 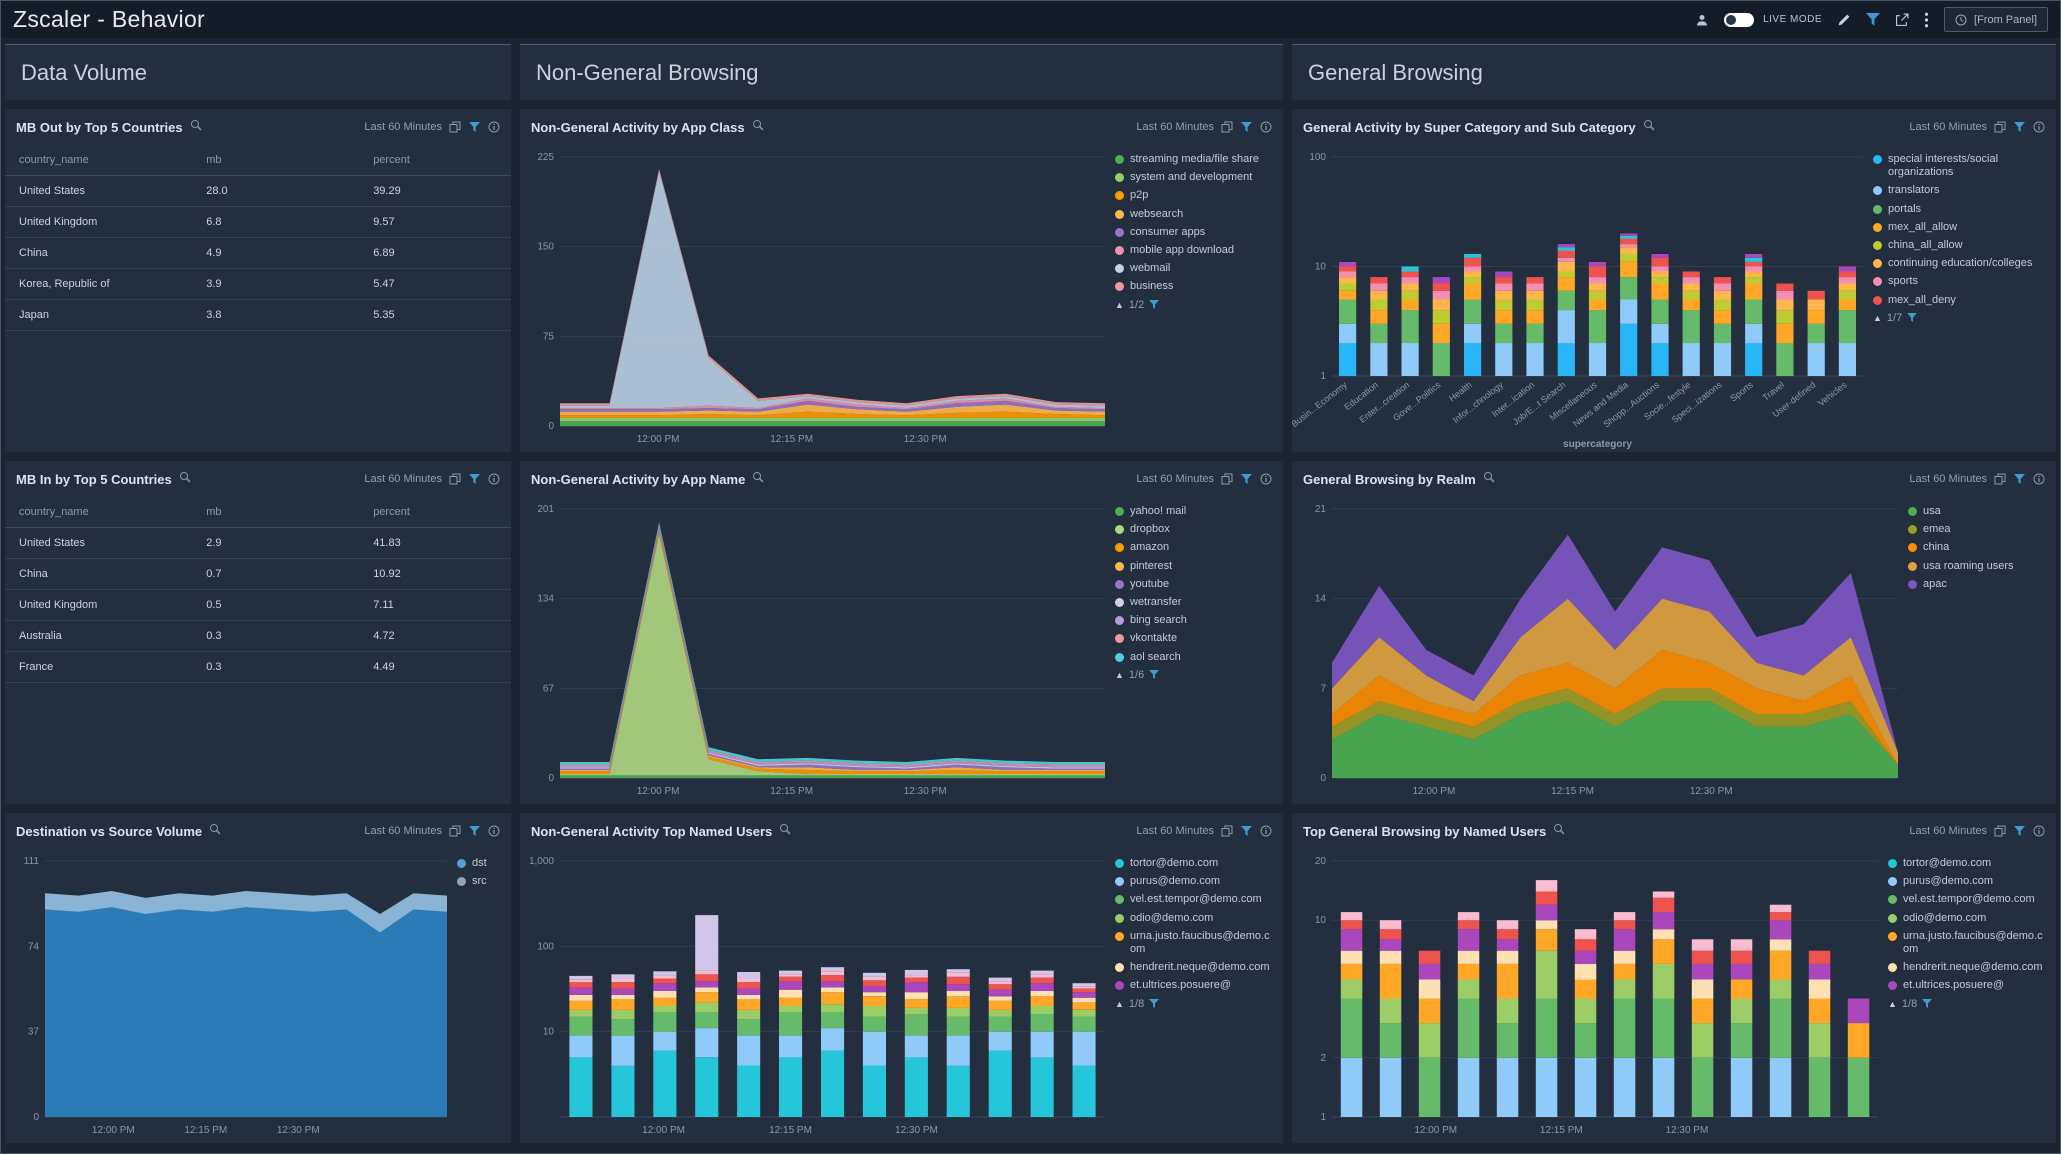 I want to click on legend-pagination: ▲ 1/2, so click(x=1195, y=305).